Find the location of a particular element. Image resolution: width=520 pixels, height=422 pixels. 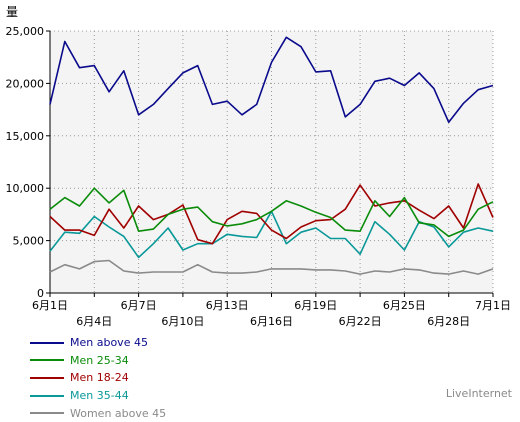

legend-item: Men 35-44 is located at coordinates (98, 396).